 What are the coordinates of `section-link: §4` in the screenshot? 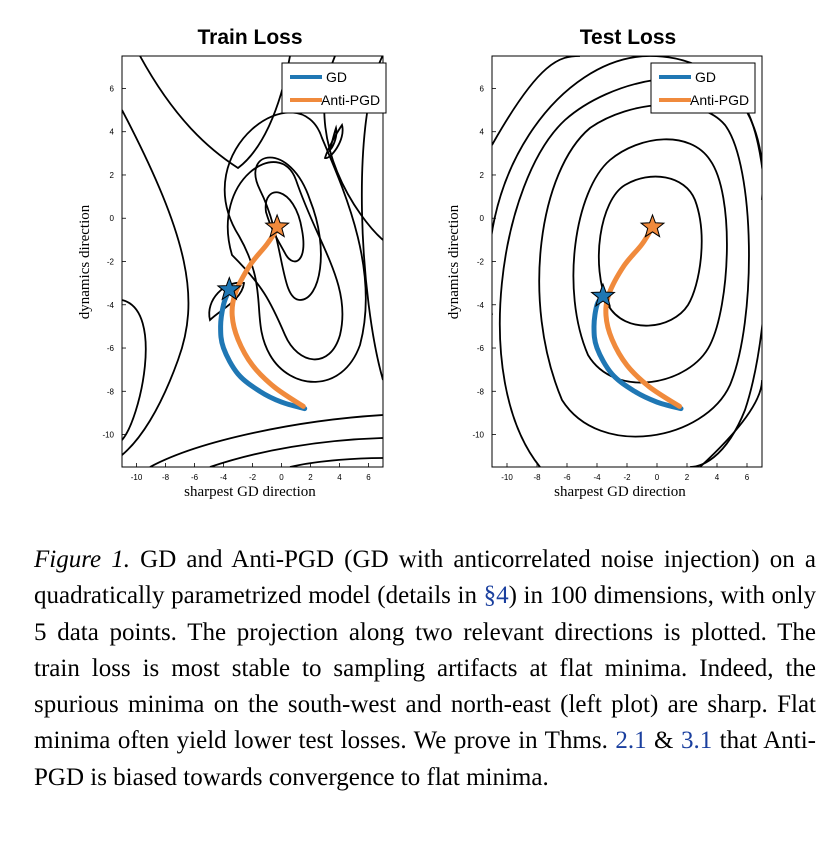 It's located at (496, 596).